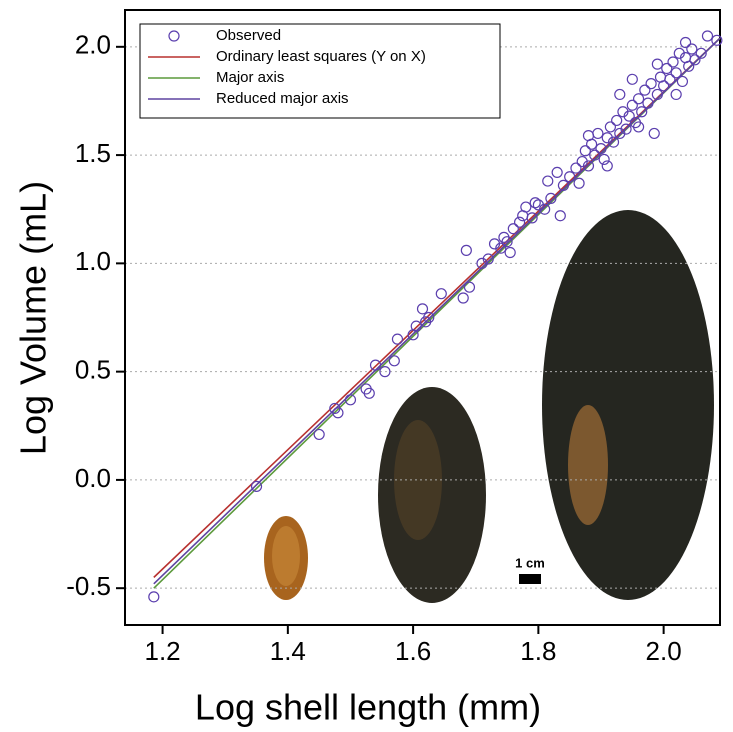  I want to click on legend-box, so click(320, 71).